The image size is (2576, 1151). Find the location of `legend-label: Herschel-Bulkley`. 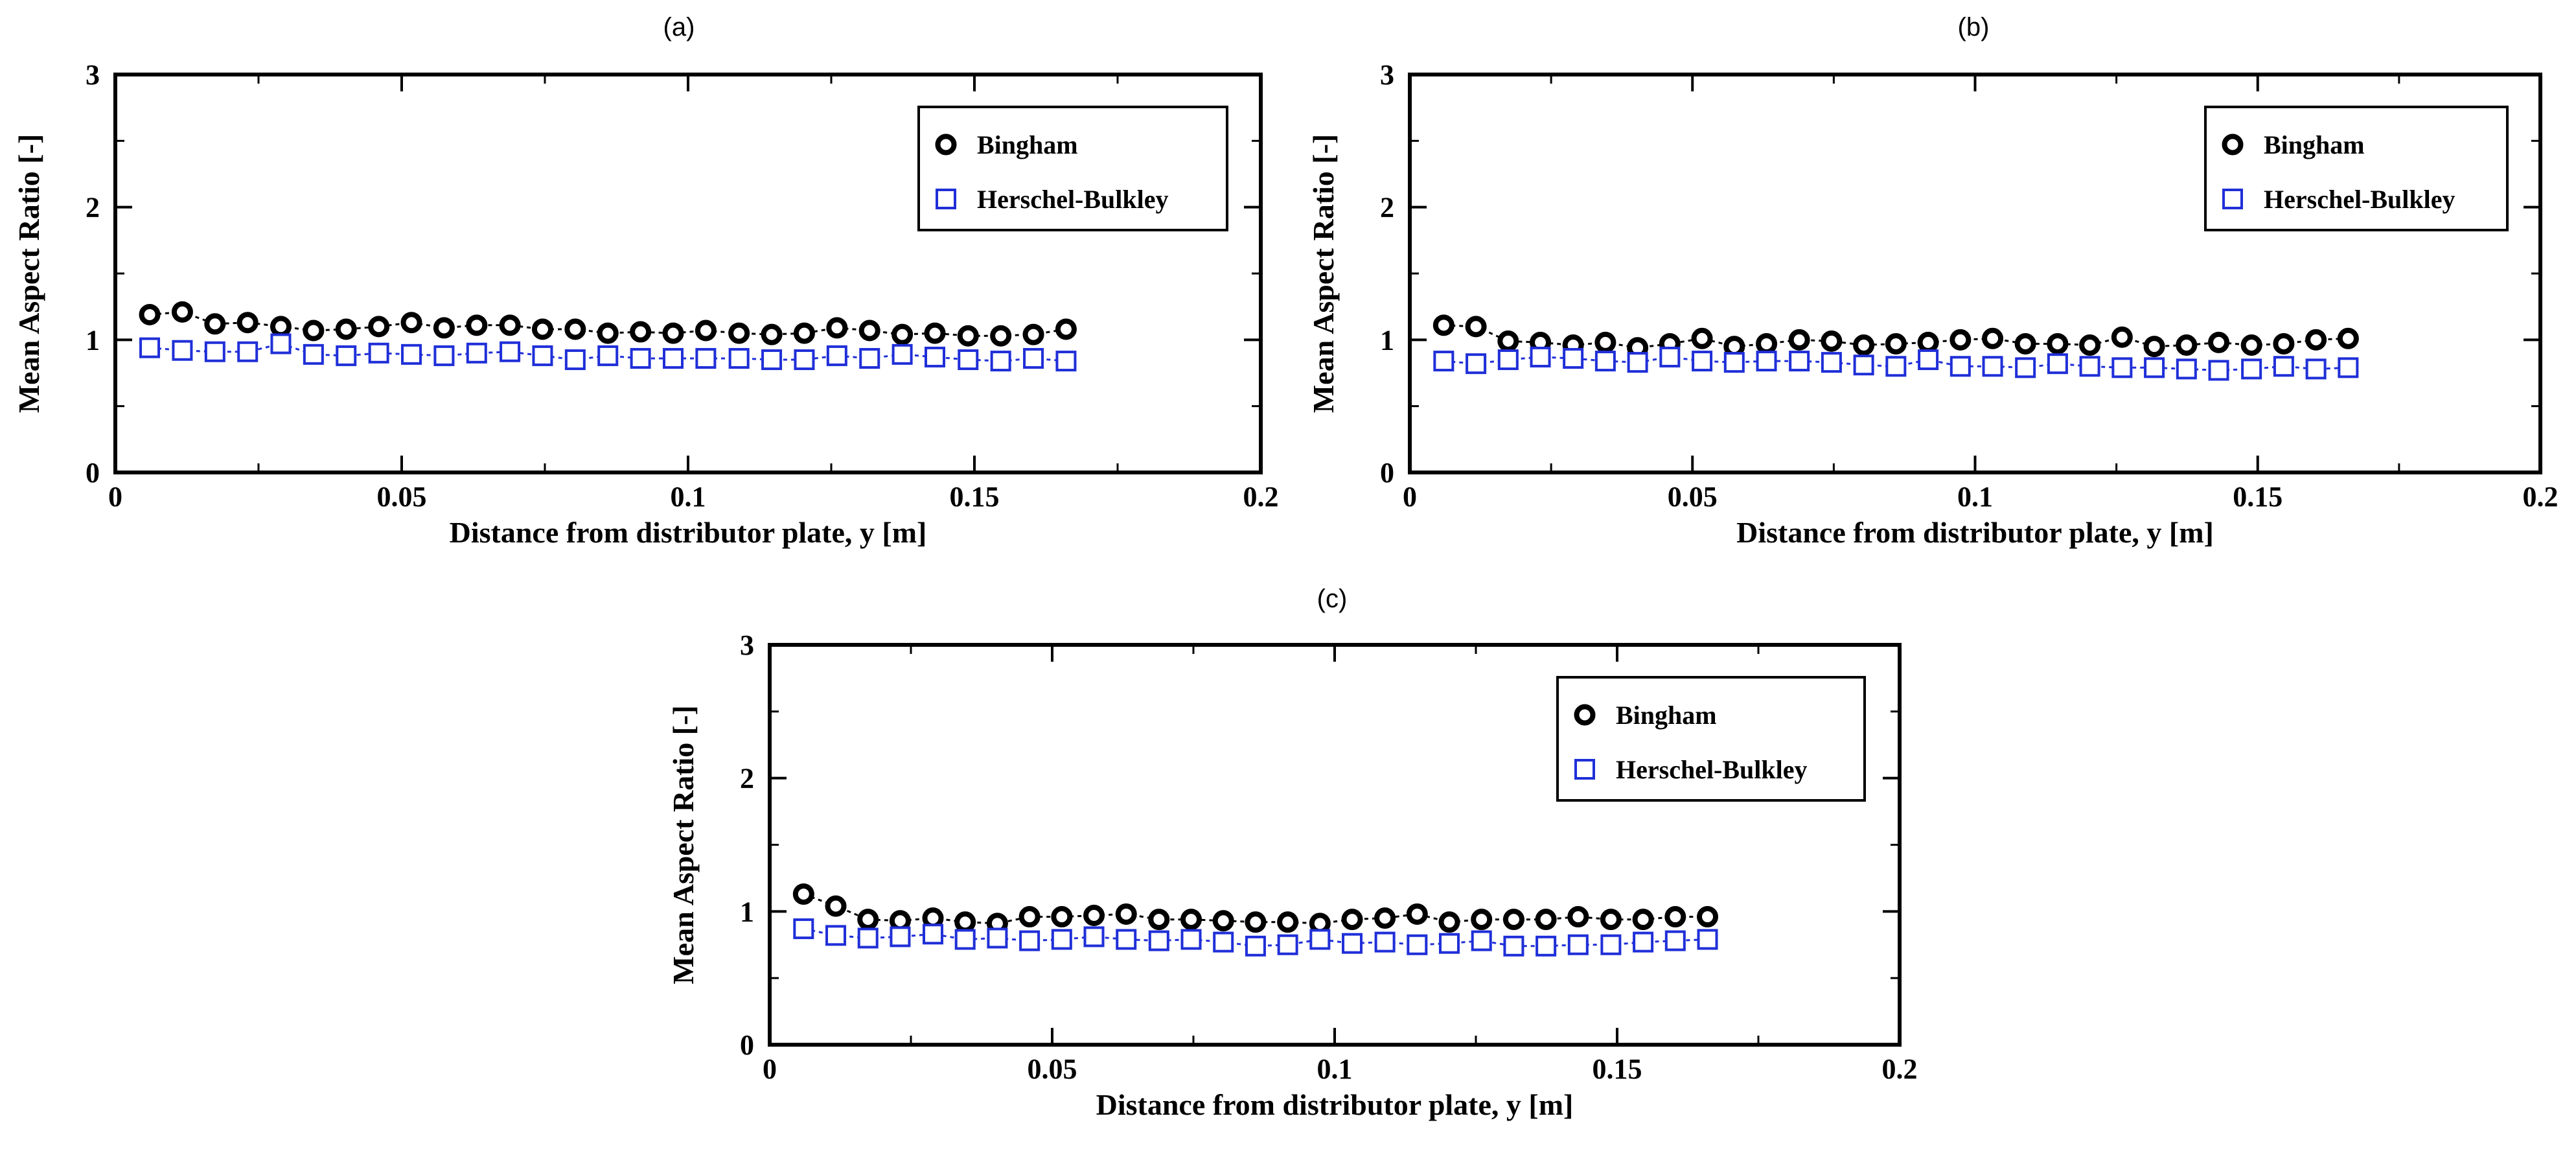

legend-label: Herschel-Bulkley is located at coordinates (2359, 199).